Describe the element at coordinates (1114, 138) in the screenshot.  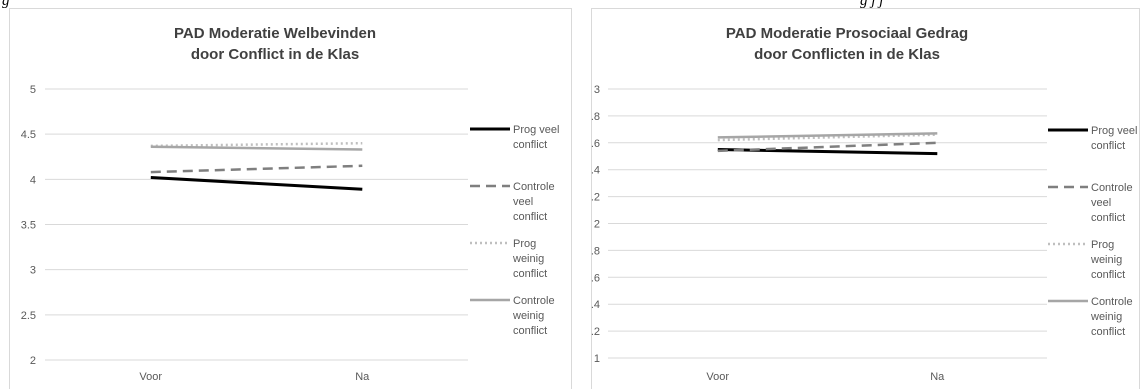
I see `right-legend-label-1: Prog veel conflict` at that location.